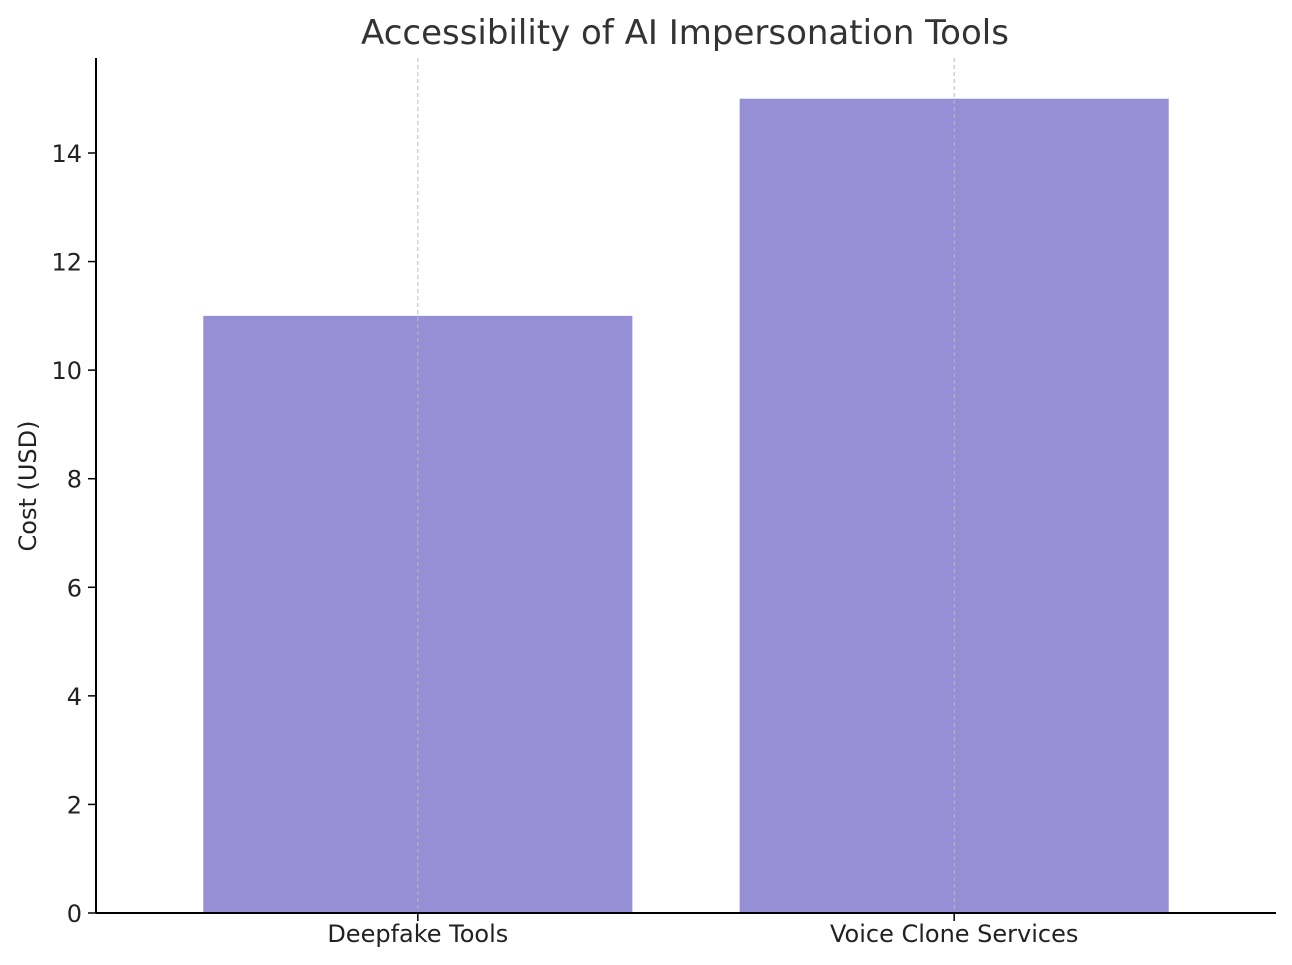 The width and height of the screenshot is (1292, 965). Describe the element at coordinates (702, 930) in the screenshot. I see `x-ticks-layer: Deepfake Tools Voice Clone Services` at that location.